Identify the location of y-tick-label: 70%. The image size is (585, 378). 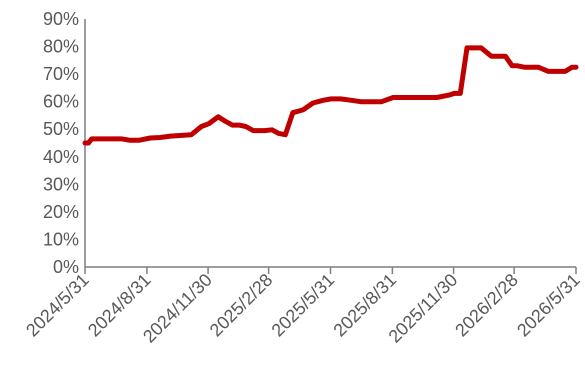
(61, 74).